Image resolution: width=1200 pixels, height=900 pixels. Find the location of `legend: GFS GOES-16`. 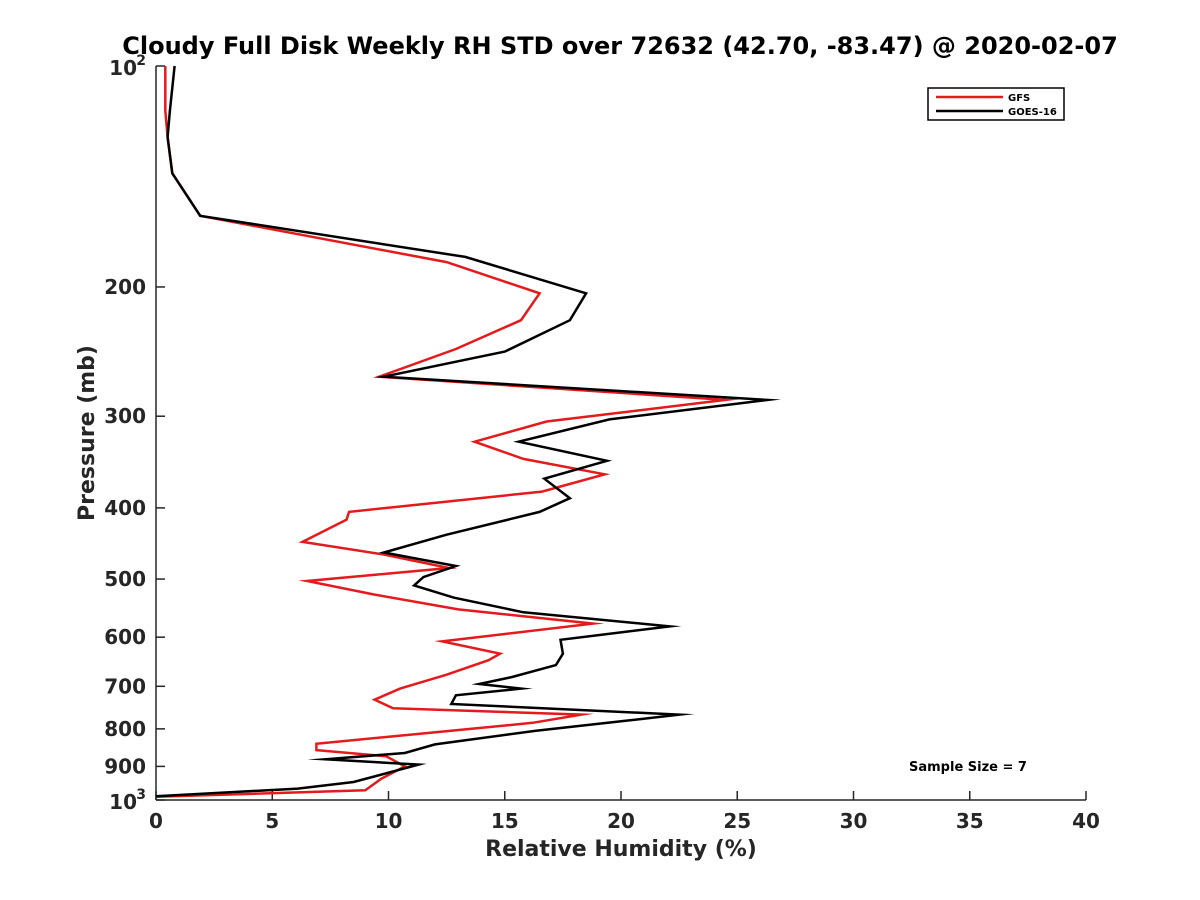

legend: GFS GOES-16 is located at coordinates (996, 104).